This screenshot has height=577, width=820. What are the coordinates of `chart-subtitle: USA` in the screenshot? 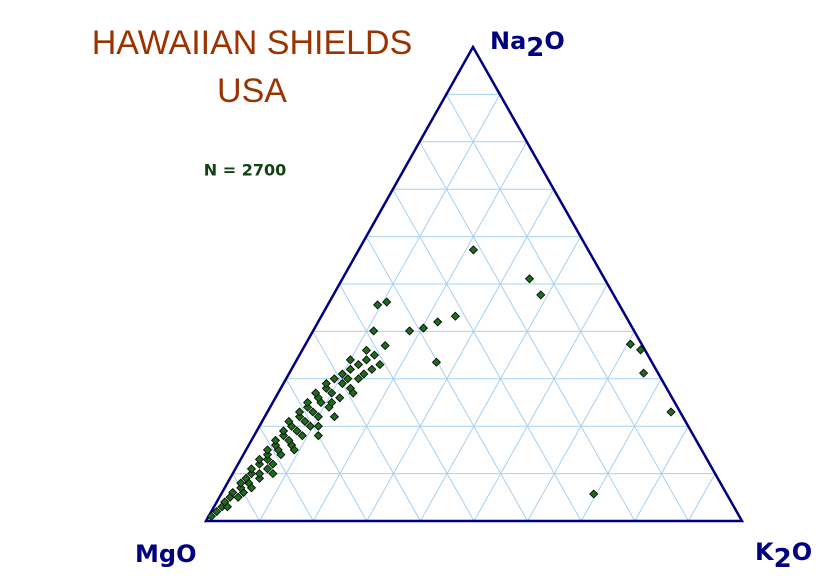 It's located at (252, 91).